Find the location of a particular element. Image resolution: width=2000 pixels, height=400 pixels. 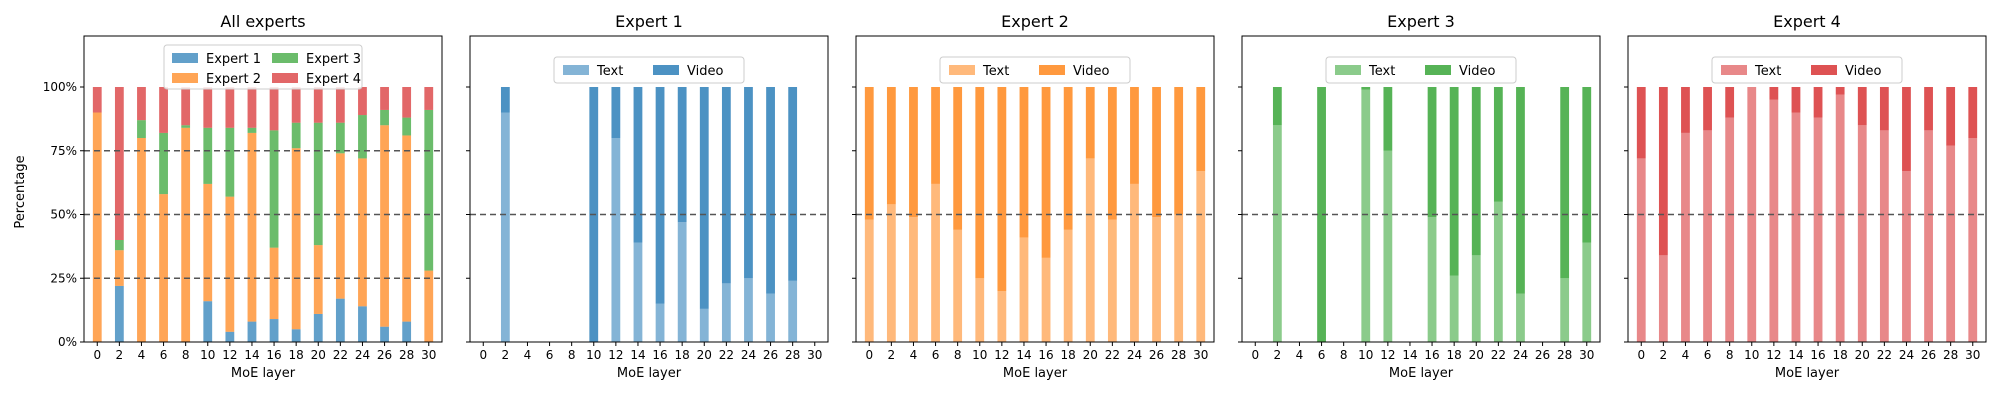

x-tick-label: 24 is located at coordinates (1906, 355).